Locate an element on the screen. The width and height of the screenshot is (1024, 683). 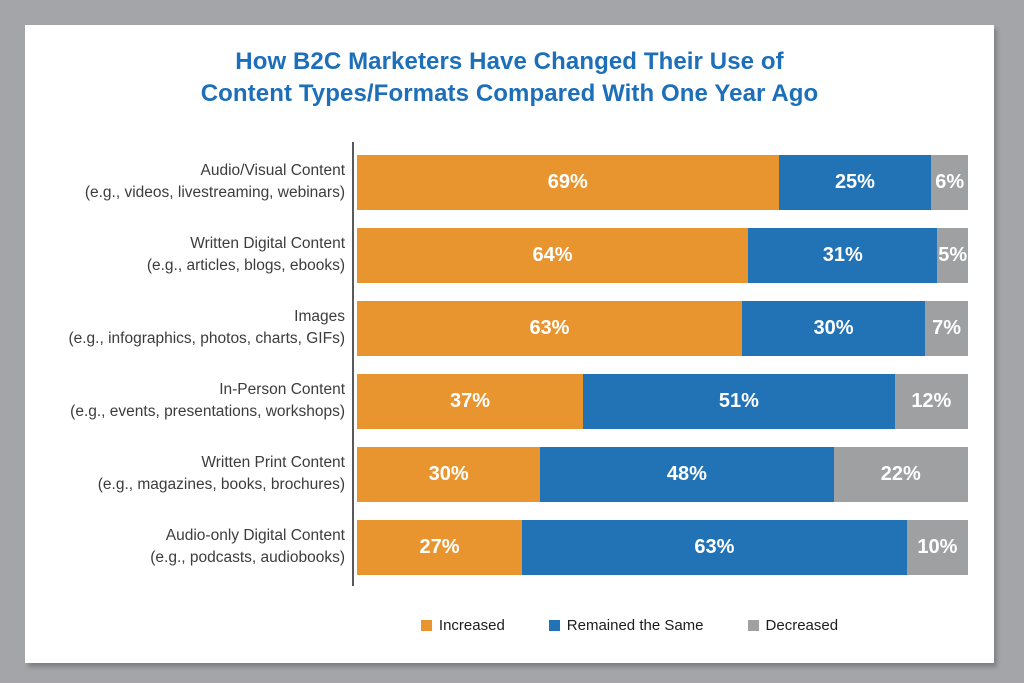
bar-segment-remained: 25% is located at coordinates (855, 182).